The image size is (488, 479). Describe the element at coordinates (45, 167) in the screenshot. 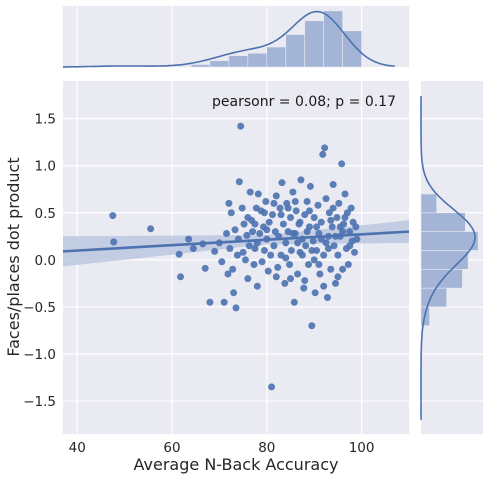

I see `y-tick-label: 1.0` at that location.